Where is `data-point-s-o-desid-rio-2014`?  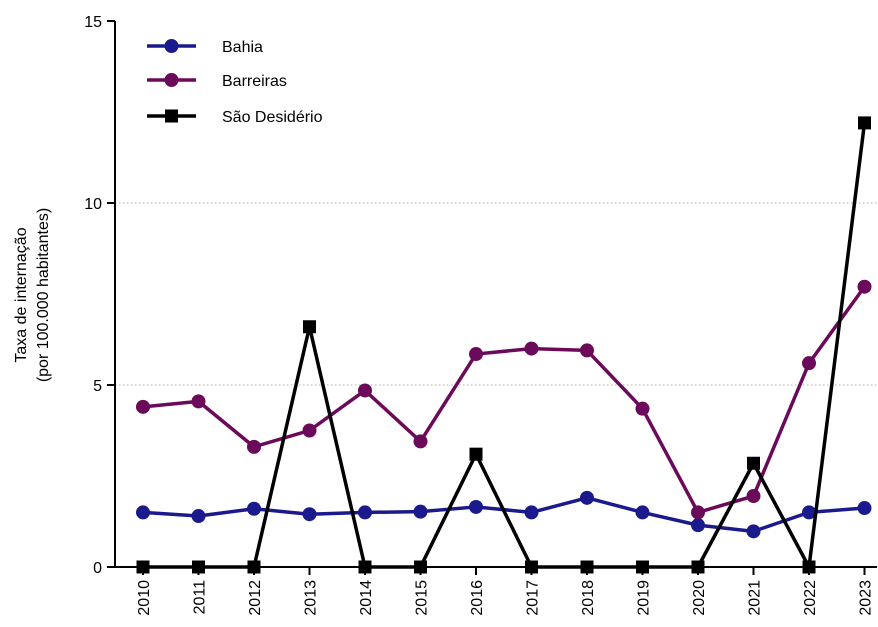 data-point-s-o-desid-rio-2014 is located at coordinates (365, 567).